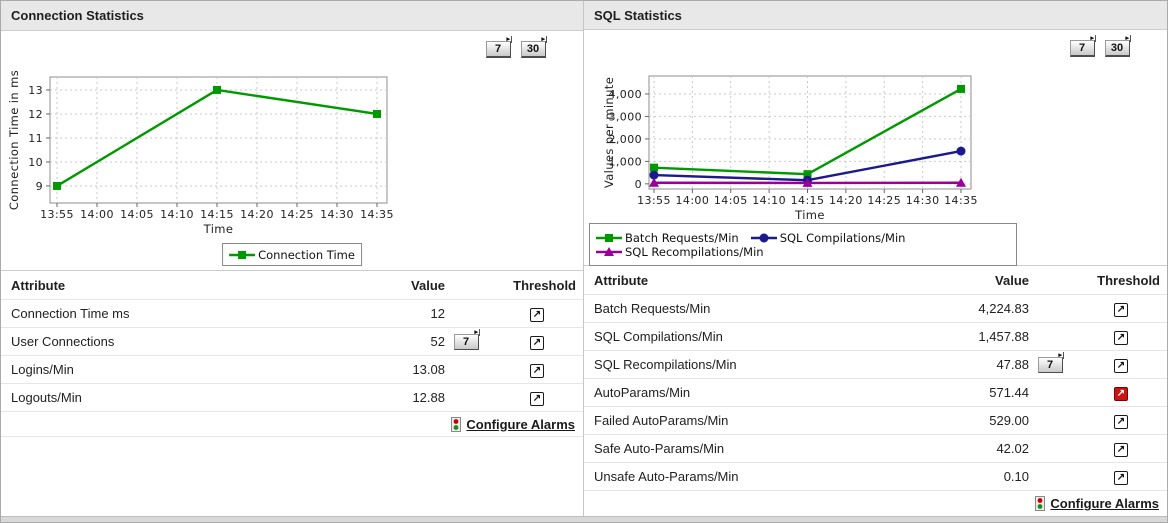 The width and height of the screenshot is (1168, 523). What do you see at coordinates (1121, 394) in the screenshot?
I see `threshold-alert-icon: ↗` at bounding box center [1121, 394].